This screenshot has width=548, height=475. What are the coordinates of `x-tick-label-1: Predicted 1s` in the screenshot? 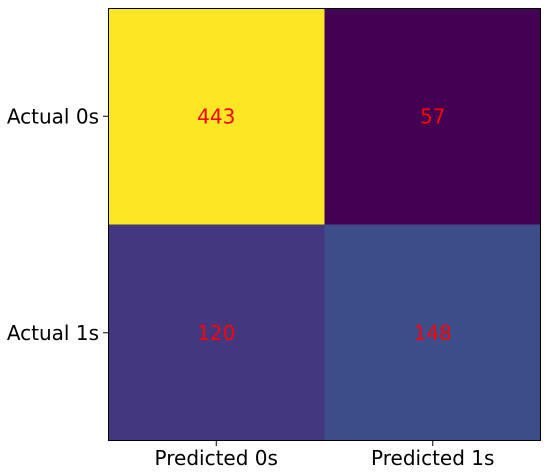 It's located at (432, 458).